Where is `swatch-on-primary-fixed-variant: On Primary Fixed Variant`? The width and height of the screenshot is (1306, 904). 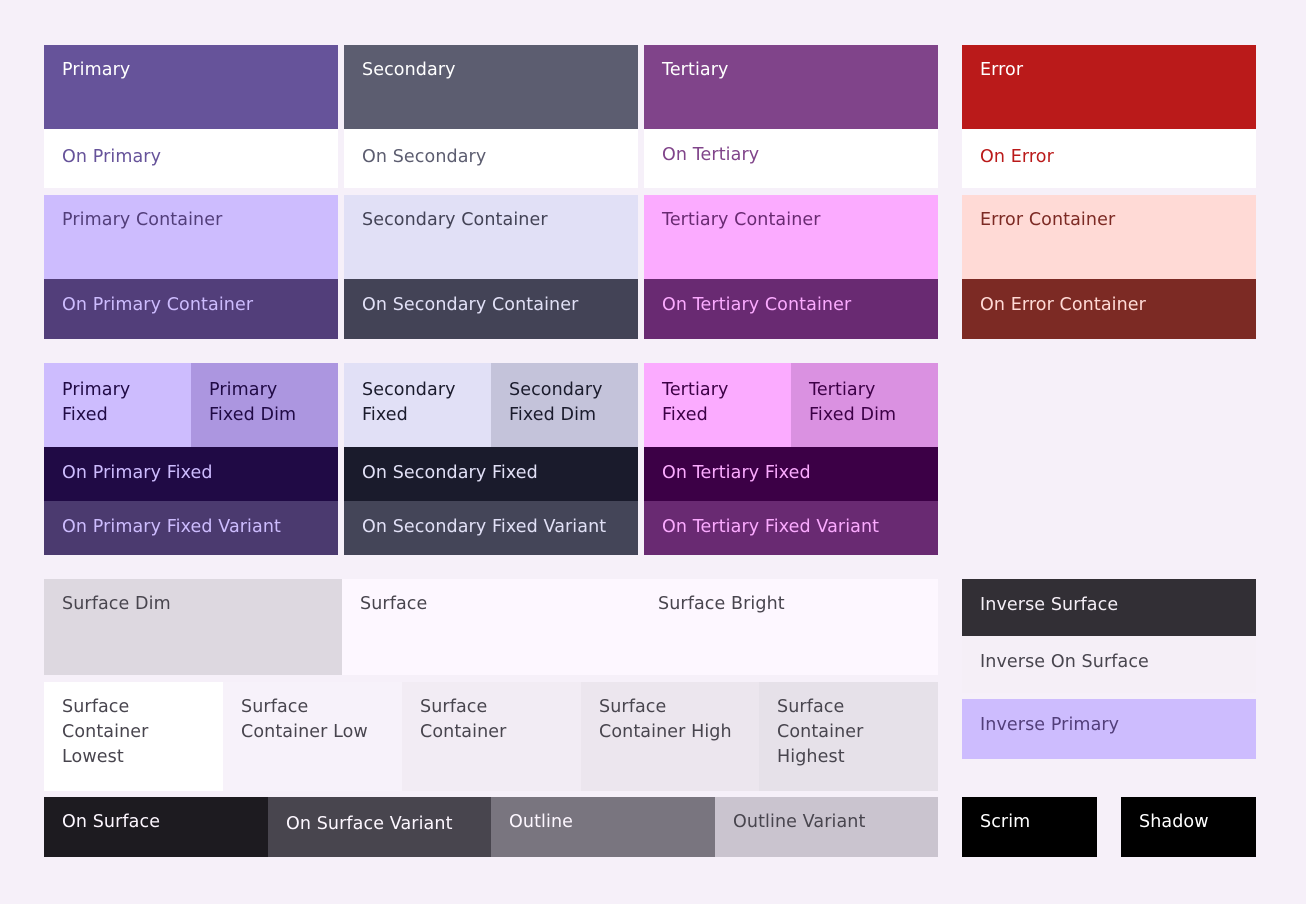 swatch-on-primary-fixed-variant: On Primary Fixed Variant is located at coordinates (191, 528).